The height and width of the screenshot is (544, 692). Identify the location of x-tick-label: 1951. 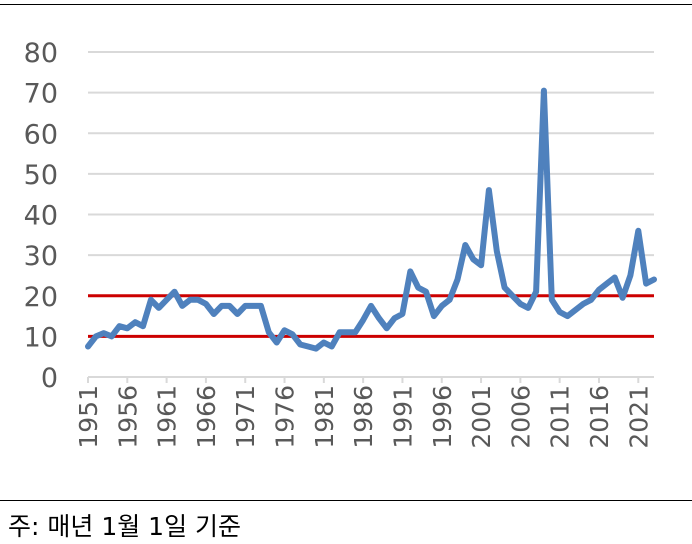
(88, 417).